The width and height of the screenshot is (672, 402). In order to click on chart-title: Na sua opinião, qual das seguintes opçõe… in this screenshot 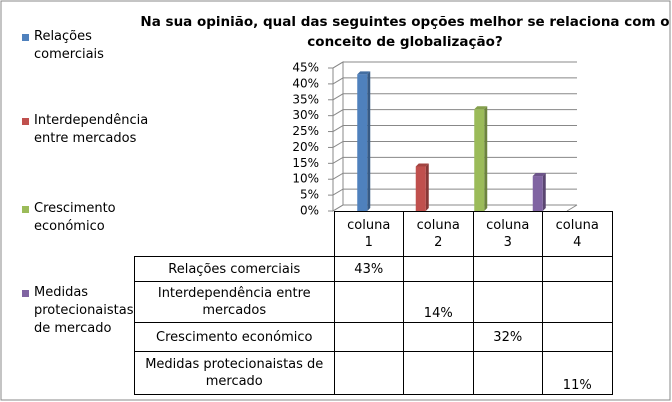, I will do `click(405, 32)`.